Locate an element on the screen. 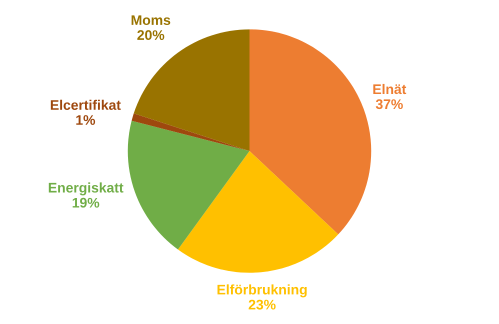  slice-label: Elnät is located at coordinates (389, 89).